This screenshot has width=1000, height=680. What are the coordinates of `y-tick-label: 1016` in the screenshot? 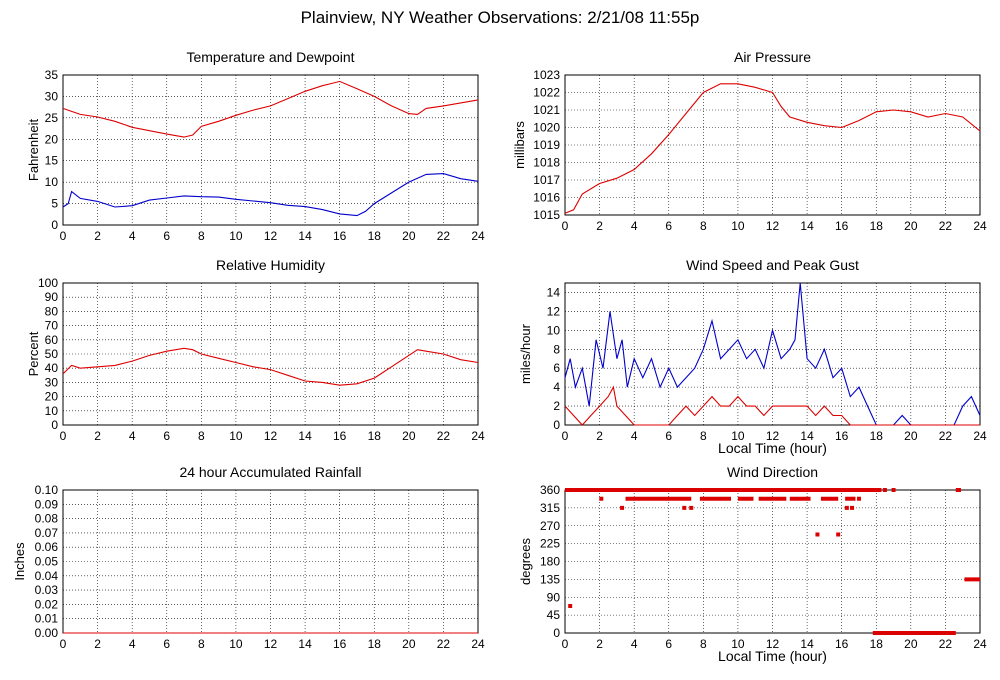 It's located at (546, 198).